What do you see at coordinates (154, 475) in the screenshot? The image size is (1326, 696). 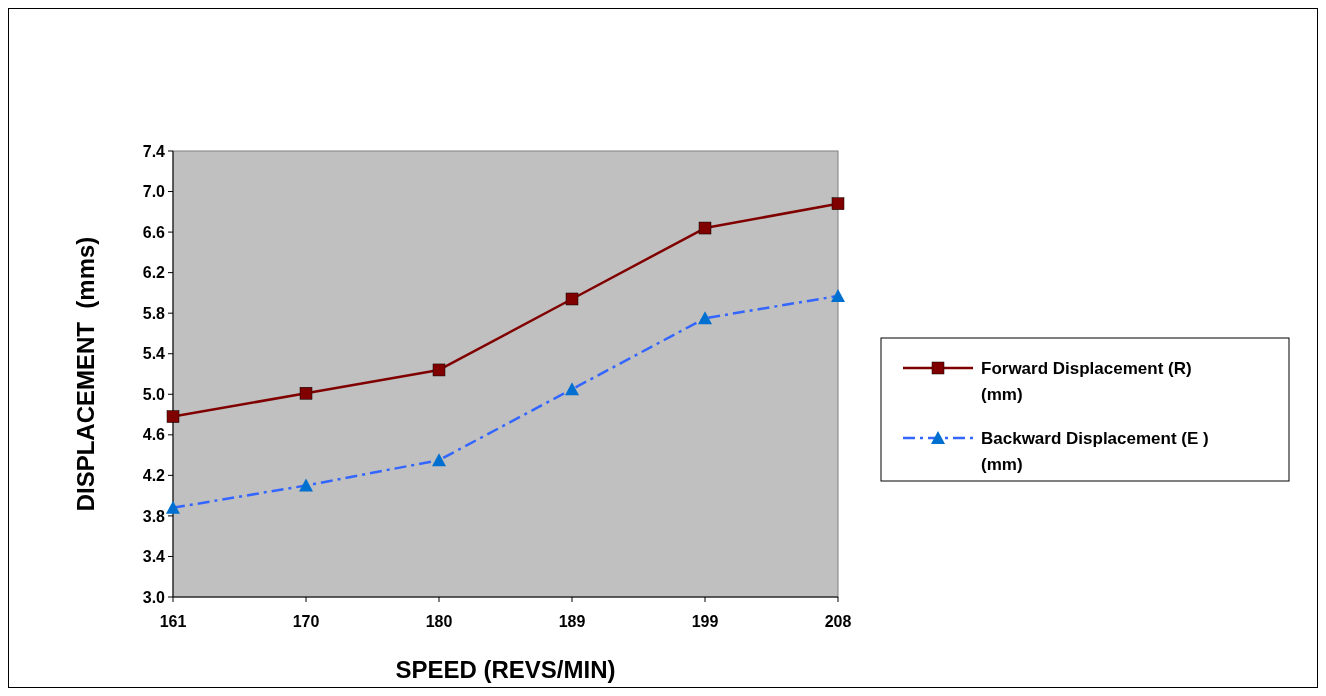 I see `y-tick-label: 4.2` at bounding box center [154, 475].